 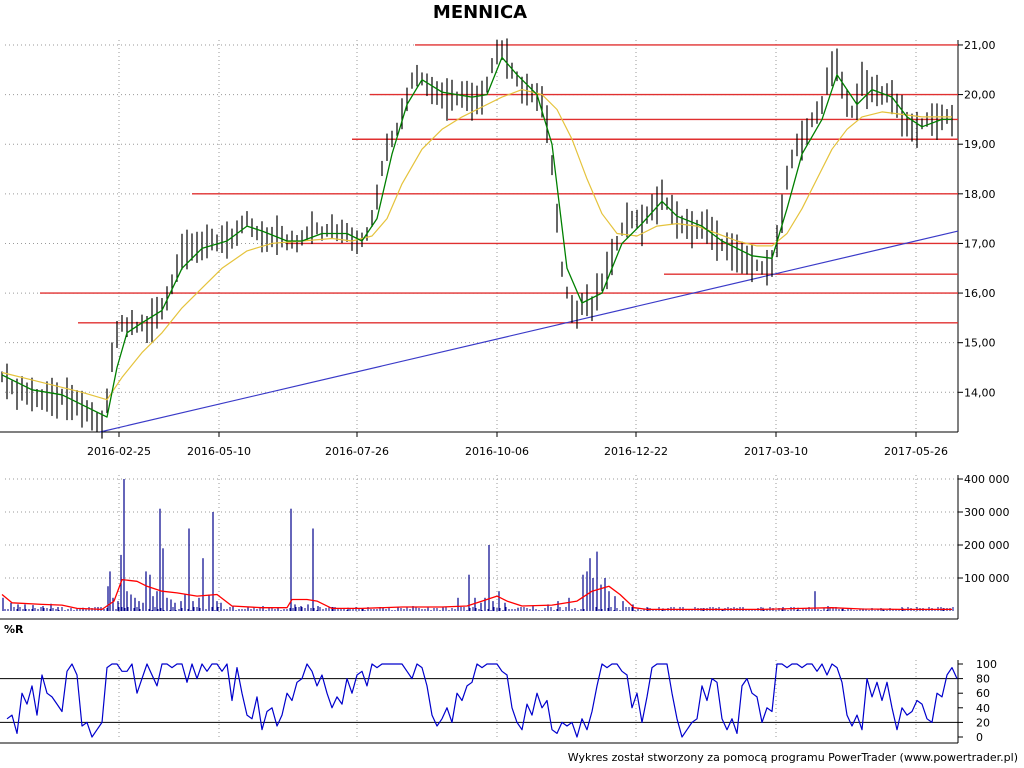 I want to click on price-x-tick-label: 2016-05-10, so click(x=219, y=451).